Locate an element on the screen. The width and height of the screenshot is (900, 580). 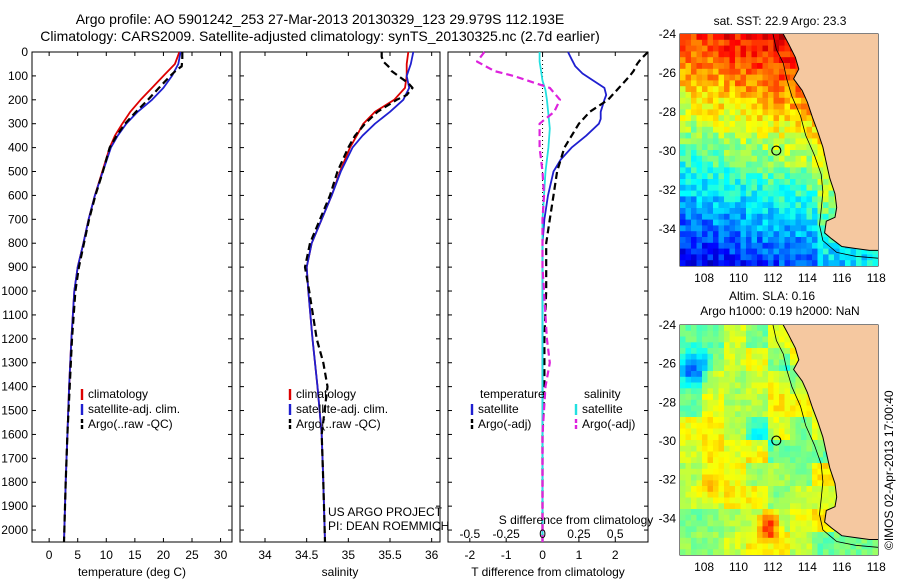
sla-map-title-line1: Altim. SLA: 0.16 is located at coordinates (772, 296).